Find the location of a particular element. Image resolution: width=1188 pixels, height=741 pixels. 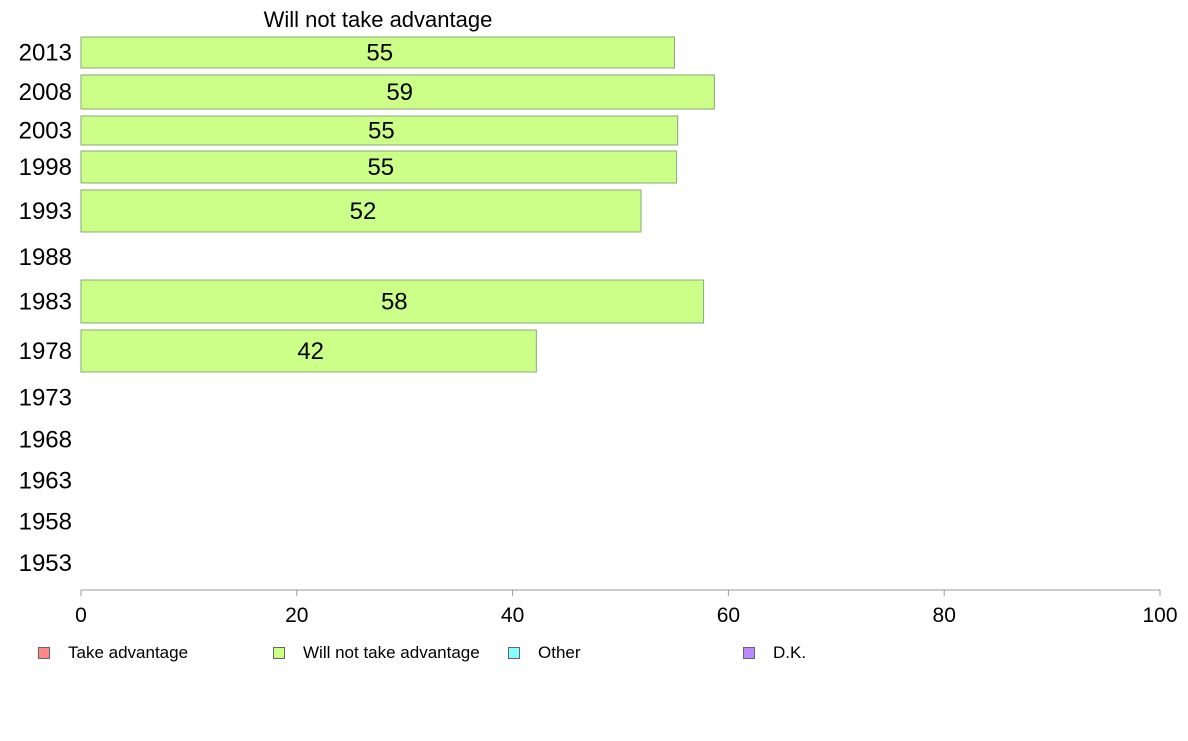

bar-value-label-2013: 55 is located at coordinates (379, 53).